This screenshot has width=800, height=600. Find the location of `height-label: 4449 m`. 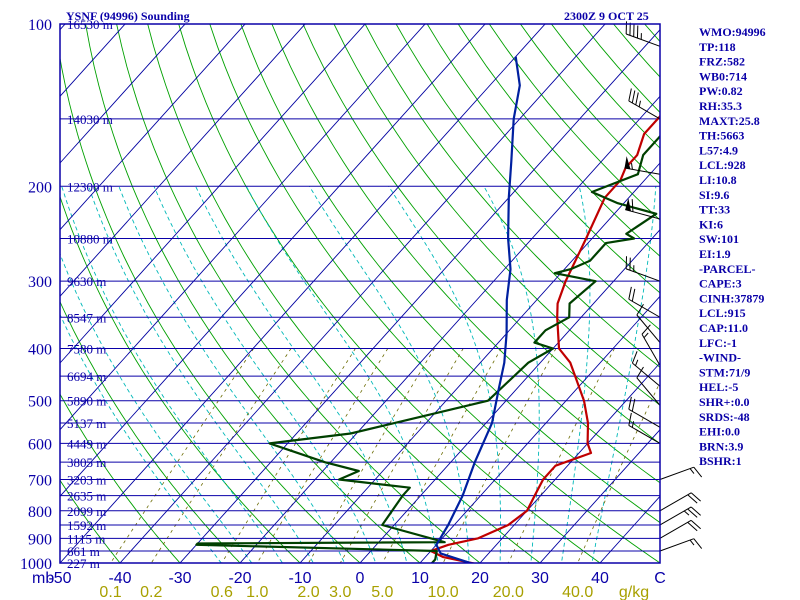

height-label: 4449 m is located at coordinates (86, 443).